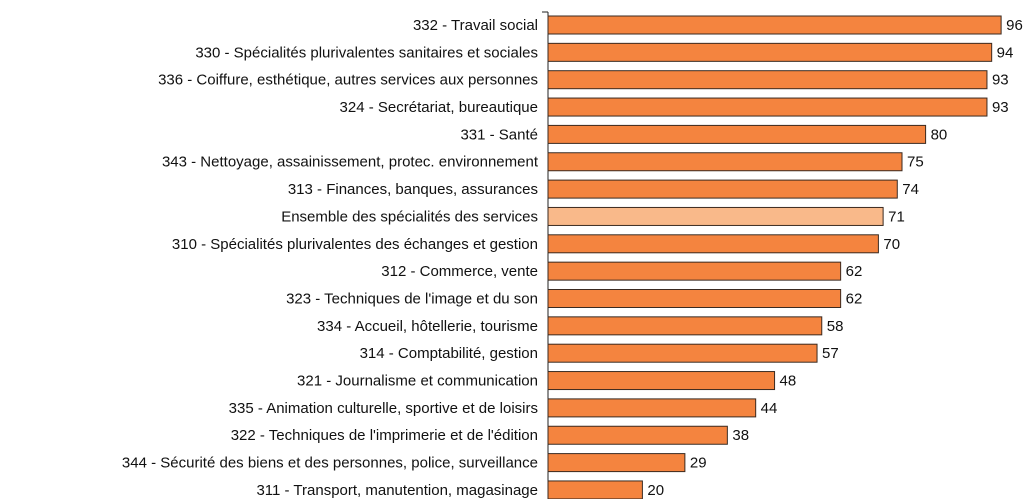  I want to click on value-label: 75, so click(915, 162).